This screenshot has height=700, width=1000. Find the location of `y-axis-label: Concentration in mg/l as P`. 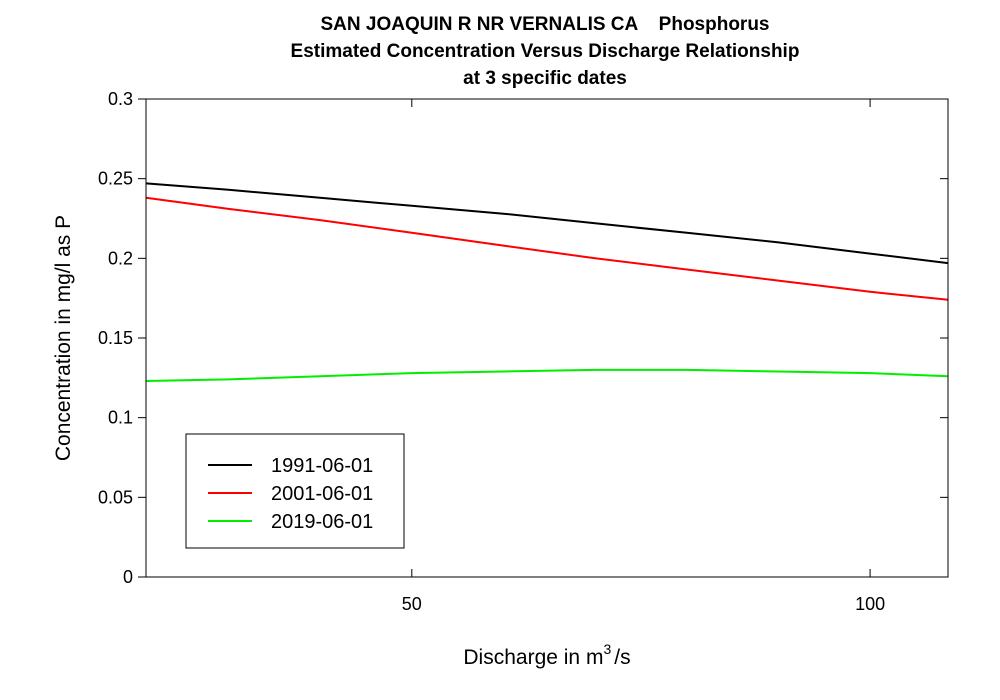

y-axis-label: Concentration in mg/l as P is located at coordinates (63, 338).